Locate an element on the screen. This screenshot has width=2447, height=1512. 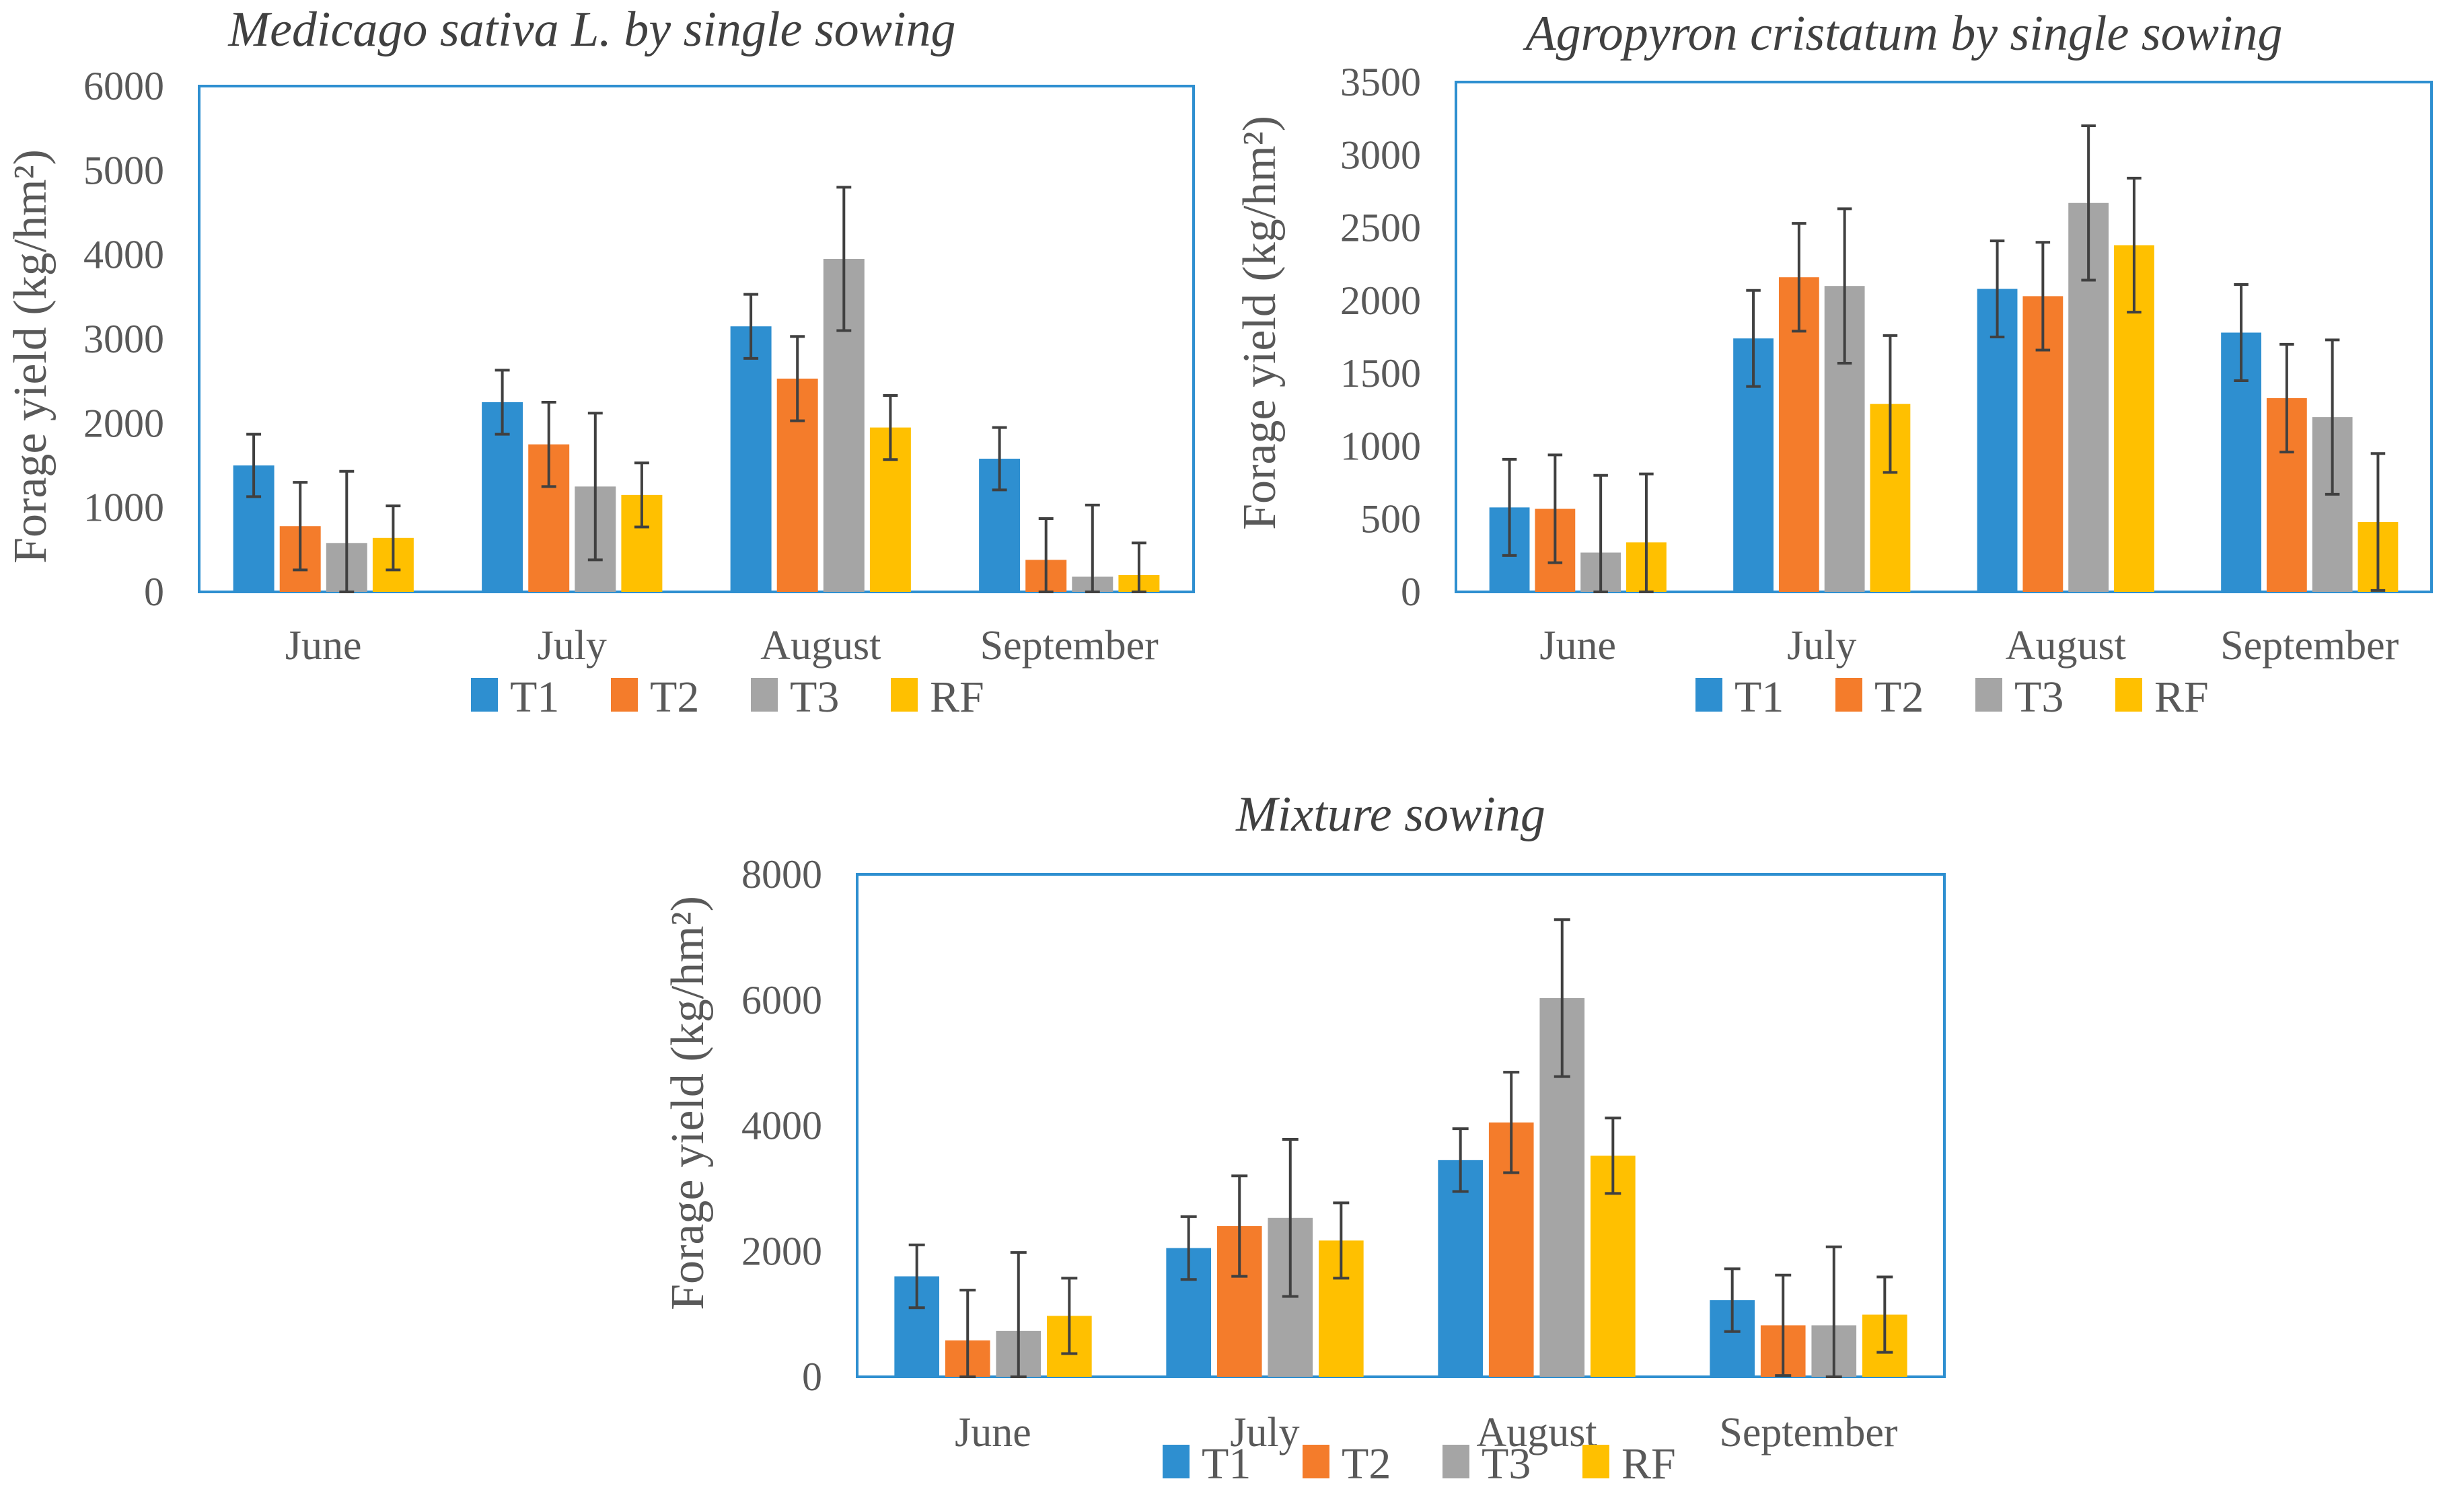
y-tick-label: 5000 is located at coordinates (123, 170).